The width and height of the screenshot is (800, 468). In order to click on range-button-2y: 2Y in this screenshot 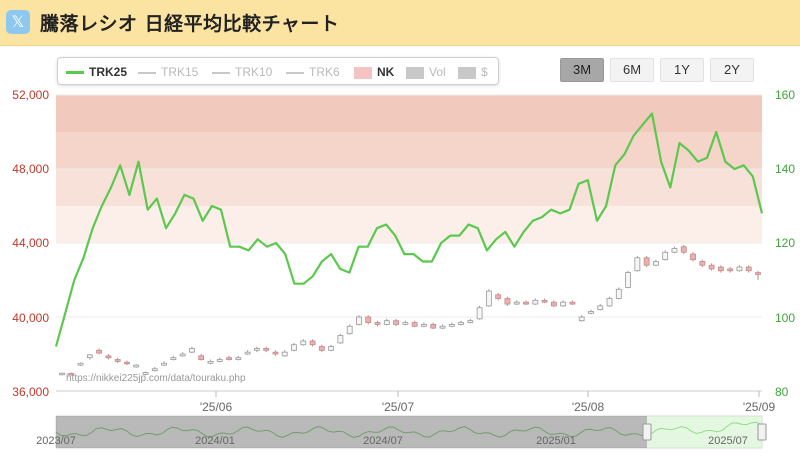, I will do `click(732, 70)`.